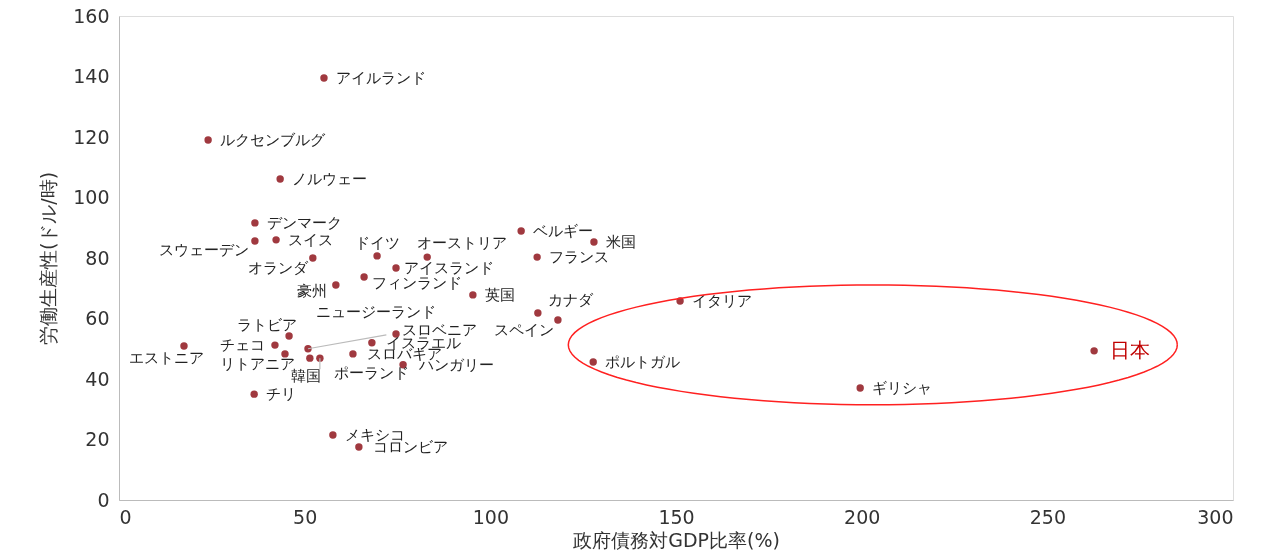 The image size is (1263, 558). I want to click on y-tick-label: 20, so click(97, 439).